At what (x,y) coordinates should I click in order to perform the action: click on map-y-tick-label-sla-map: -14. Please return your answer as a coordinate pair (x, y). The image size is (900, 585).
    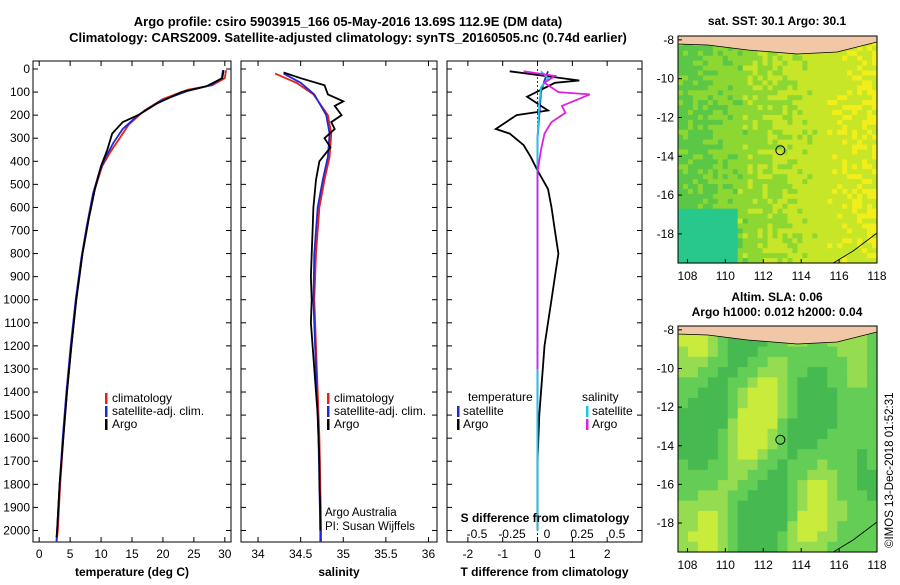
    Looking at the image, I should click on (666, 446).